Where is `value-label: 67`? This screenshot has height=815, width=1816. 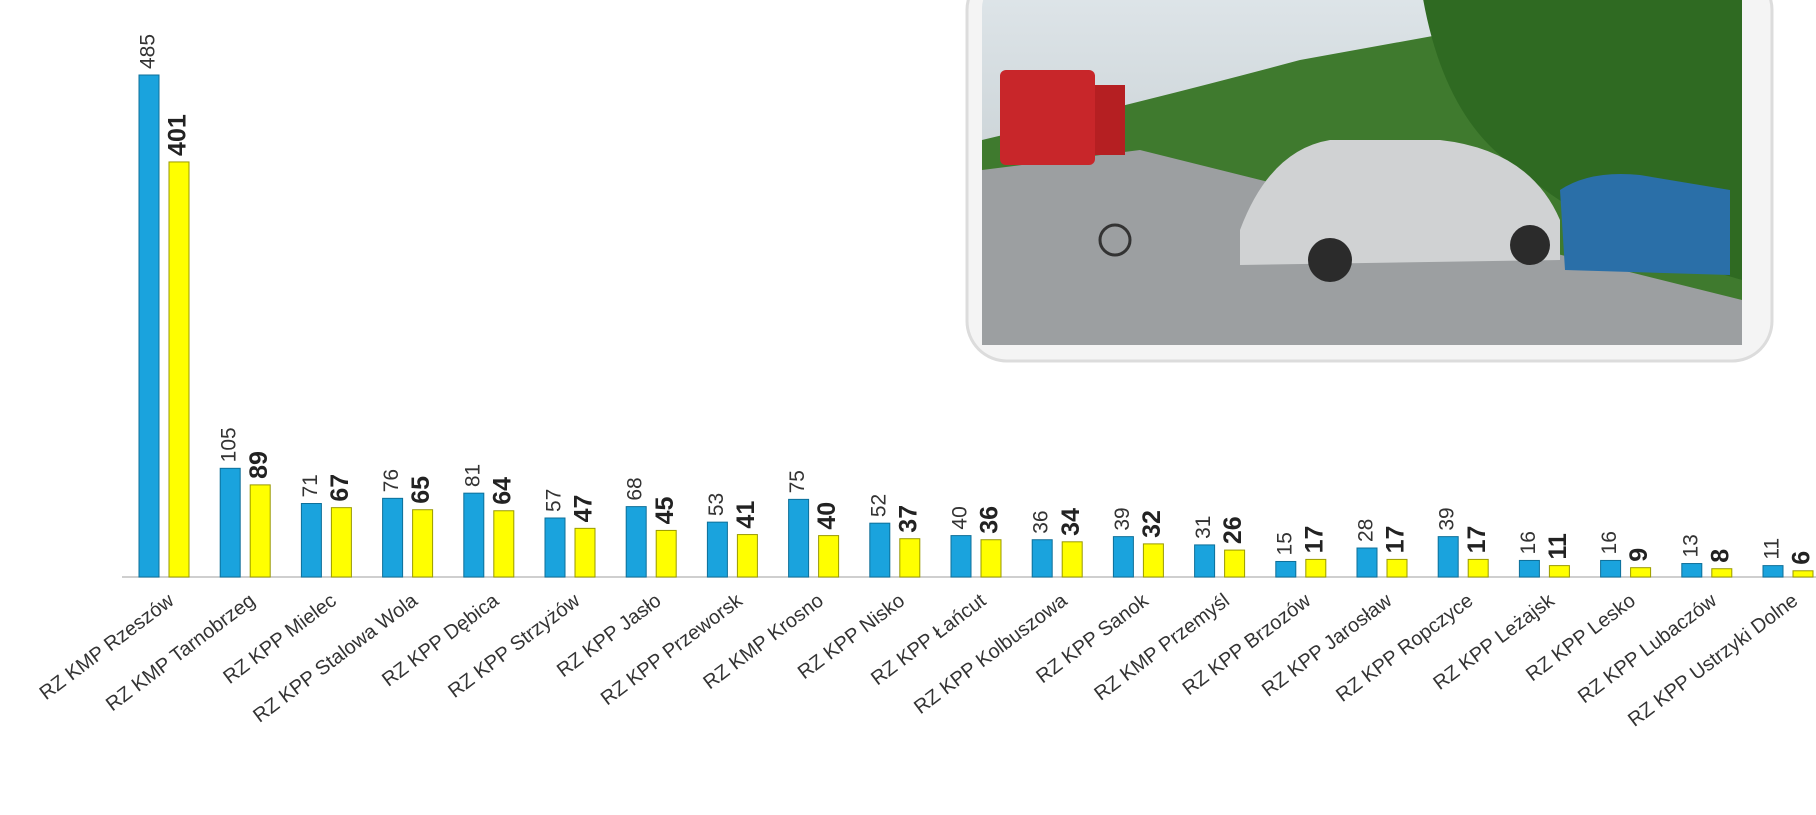
value-label: 67 is located at coordinates (340, 488).